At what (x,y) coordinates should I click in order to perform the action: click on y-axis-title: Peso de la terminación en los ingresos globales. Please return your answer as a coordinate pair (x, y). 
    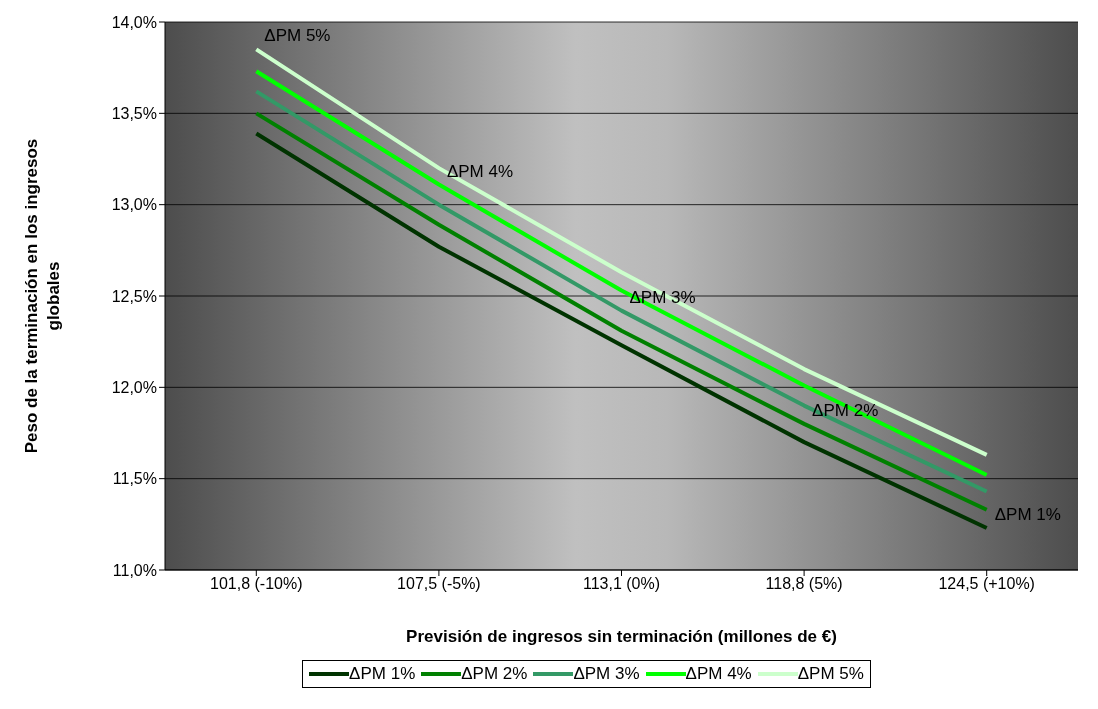
    Looking at the image, I should click on (42, 296).